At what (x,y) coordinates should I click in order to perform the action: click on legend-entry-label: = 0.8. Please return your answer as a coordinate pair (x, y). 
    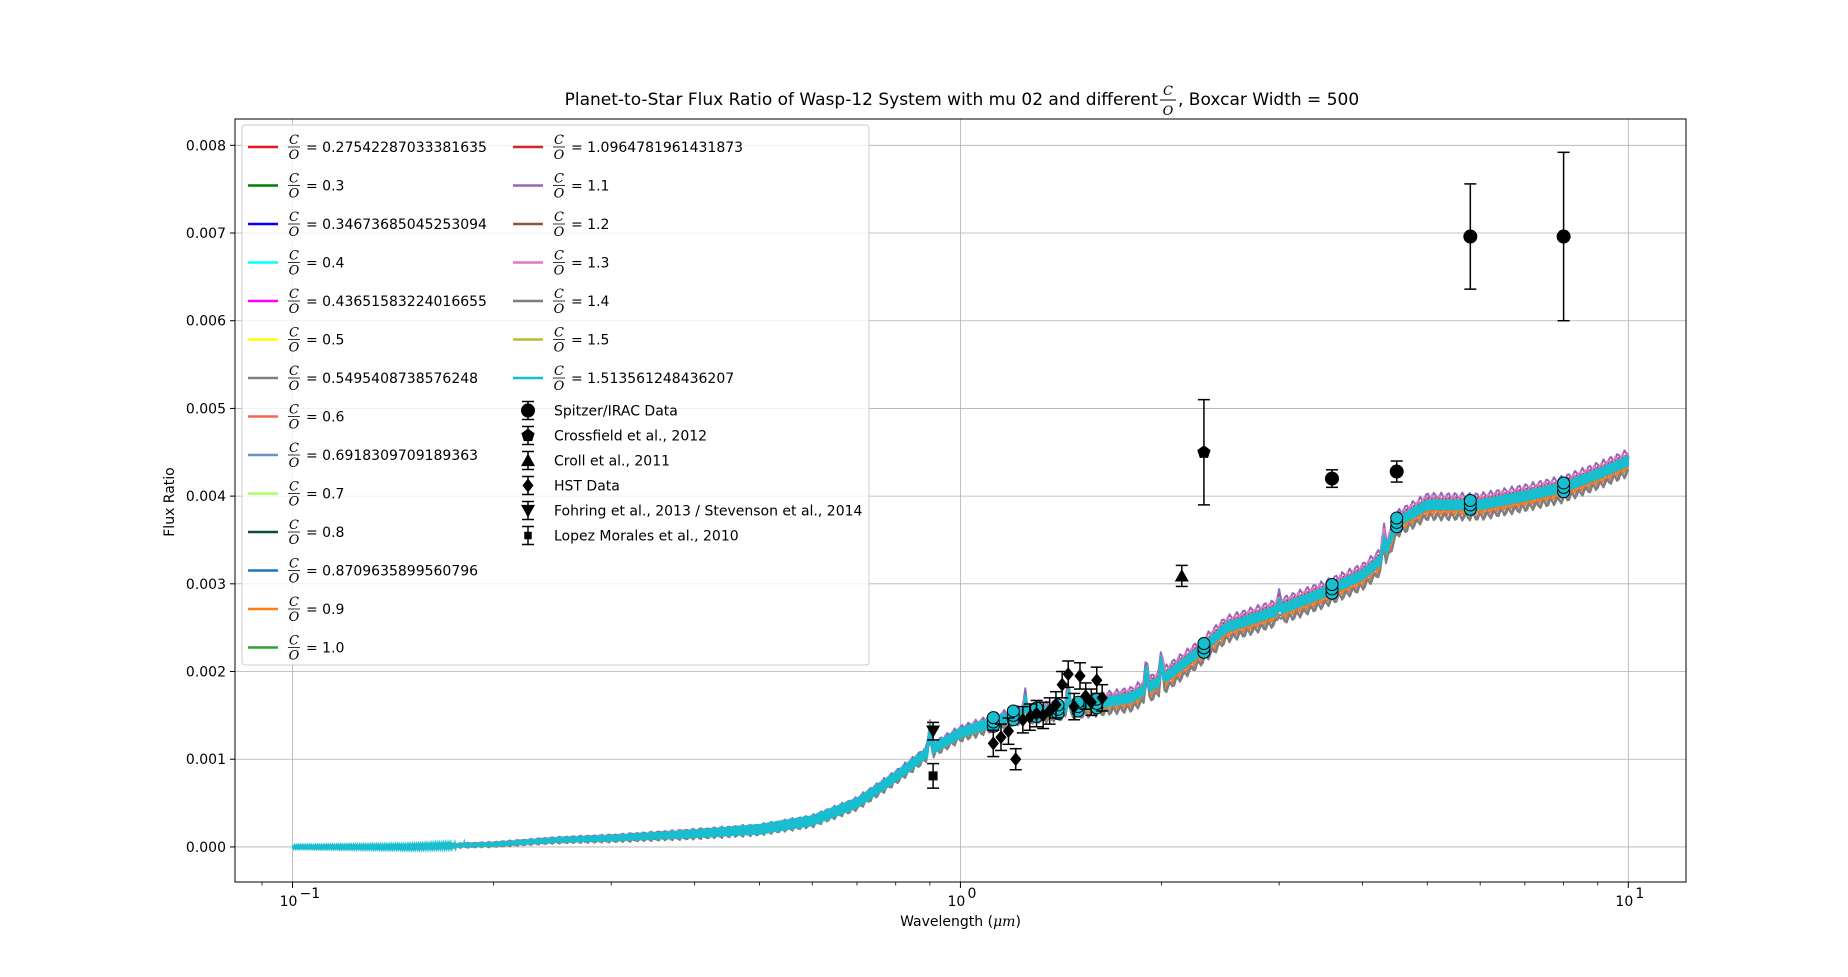
    Looking at the image, I should click on (325, 533).